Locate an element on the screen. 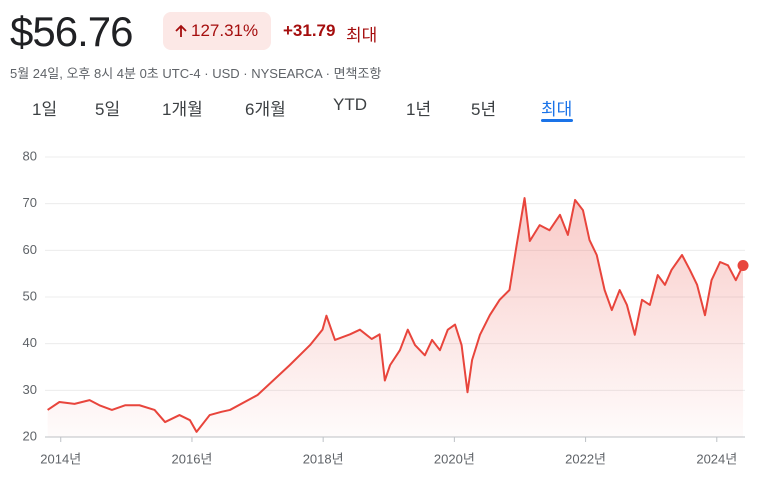 The width and height of the screenshot is (764, 479). range-tab: 5년 is located at coordinates (484, 109).